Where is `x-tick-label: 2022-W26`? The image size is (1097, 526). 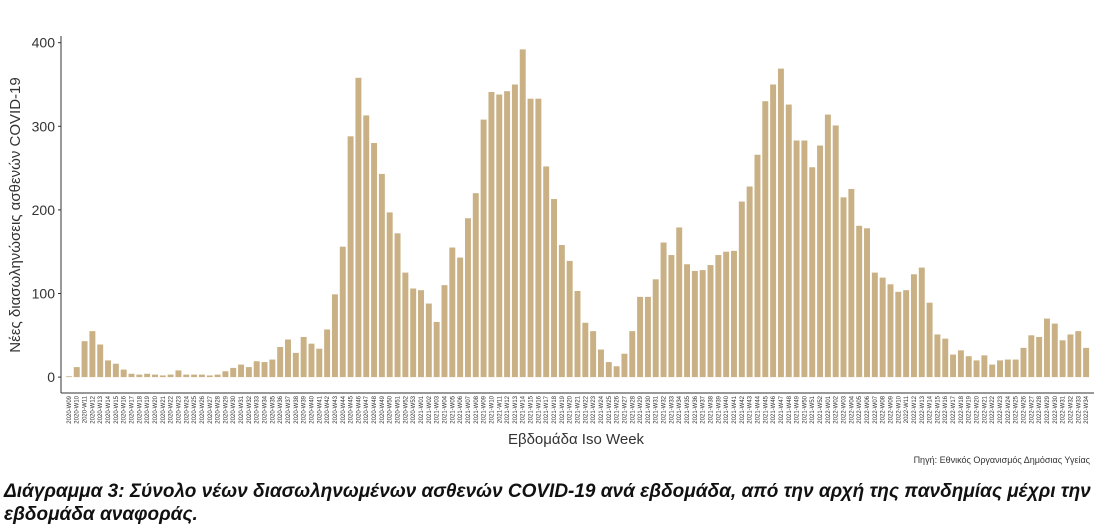
x-tick-label: 2022-W26 is located at coordinates (1024, 409).